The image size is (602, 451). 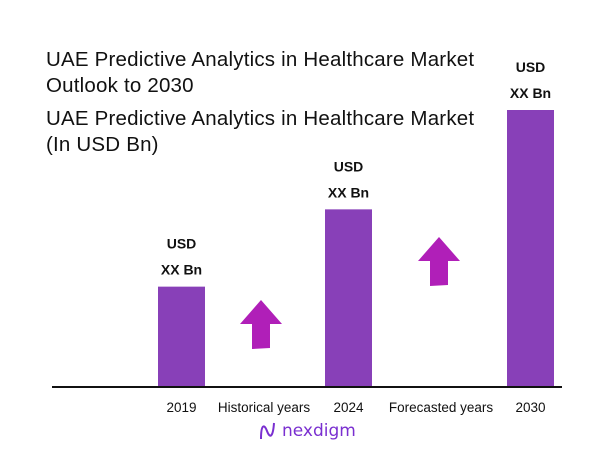 I want to click on logo-text: nexdigm, so click(x=319, y=431).